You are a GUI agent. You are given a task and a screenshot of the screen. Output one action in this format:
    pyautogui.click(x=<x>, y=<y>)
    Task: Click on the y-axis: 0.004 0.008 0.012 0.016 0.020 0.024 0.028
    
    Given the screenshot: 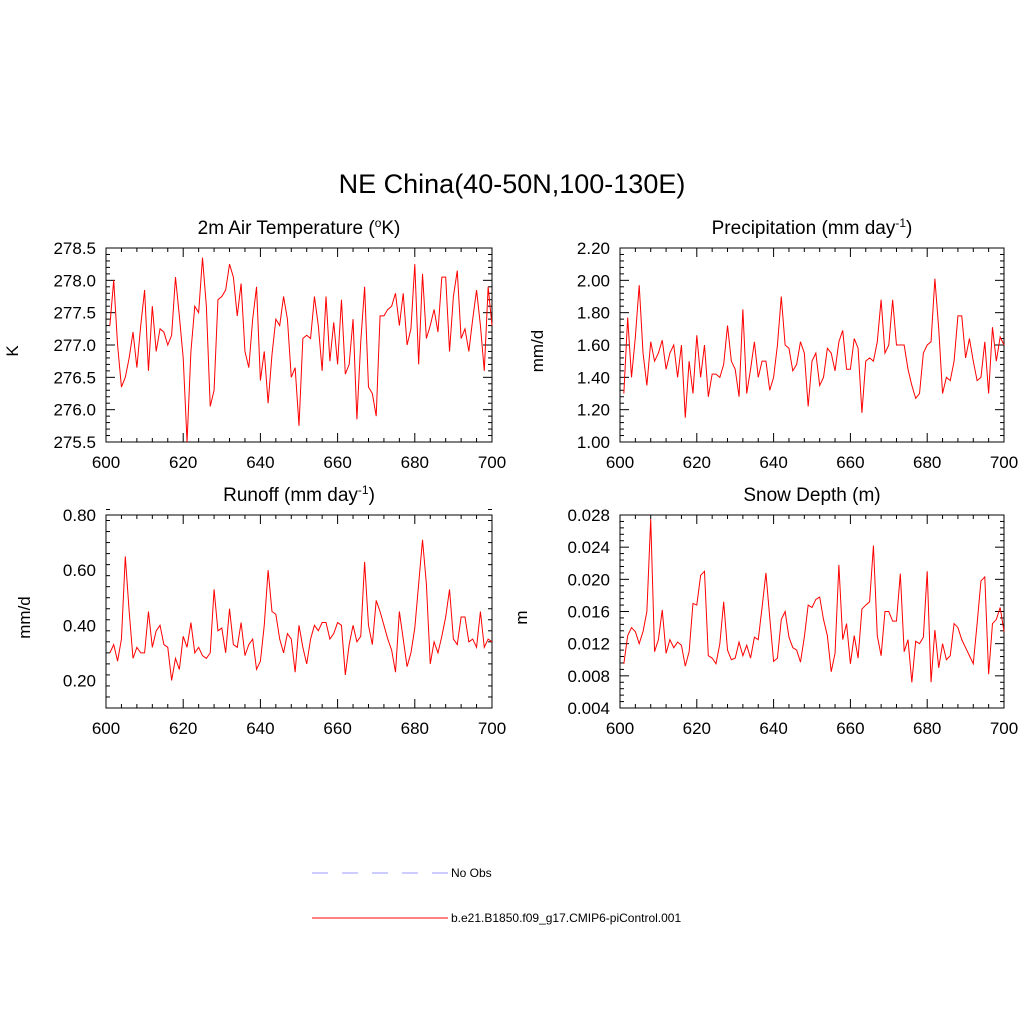 What is the action you would take?
    pyautogui.click(x=785, y=612)
    